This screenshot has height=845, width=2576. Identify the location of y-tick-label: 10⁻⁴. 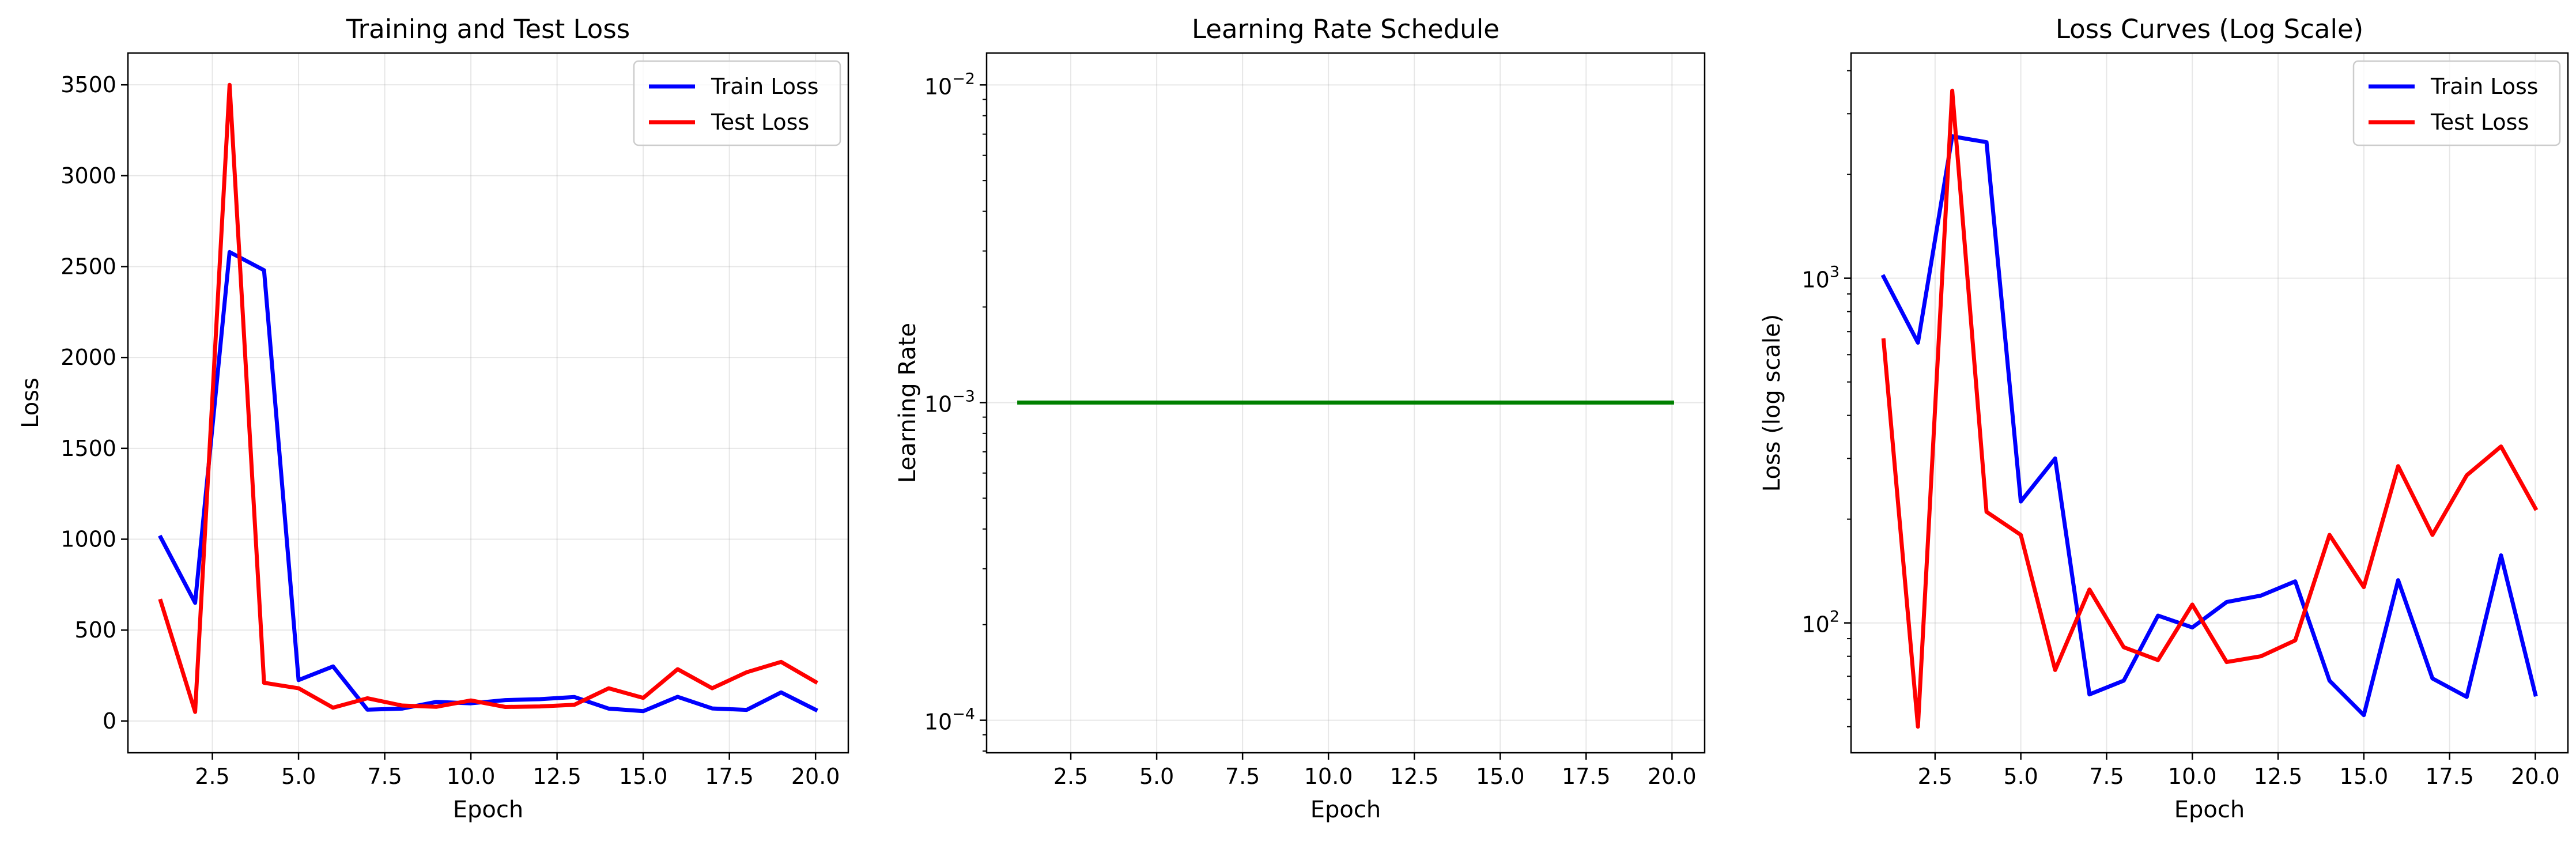
(949, 720).